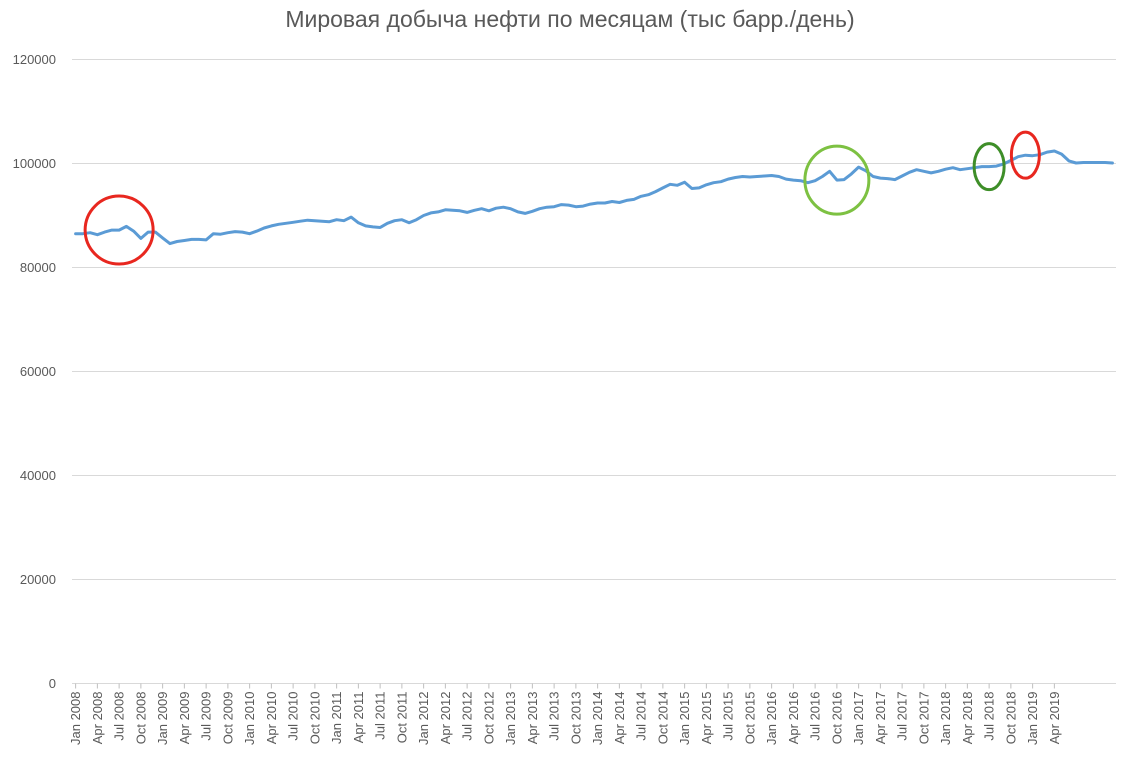 The image size is (1140, 768). I want to click on x-tick-label: Jan 2013, so click(510, 719).